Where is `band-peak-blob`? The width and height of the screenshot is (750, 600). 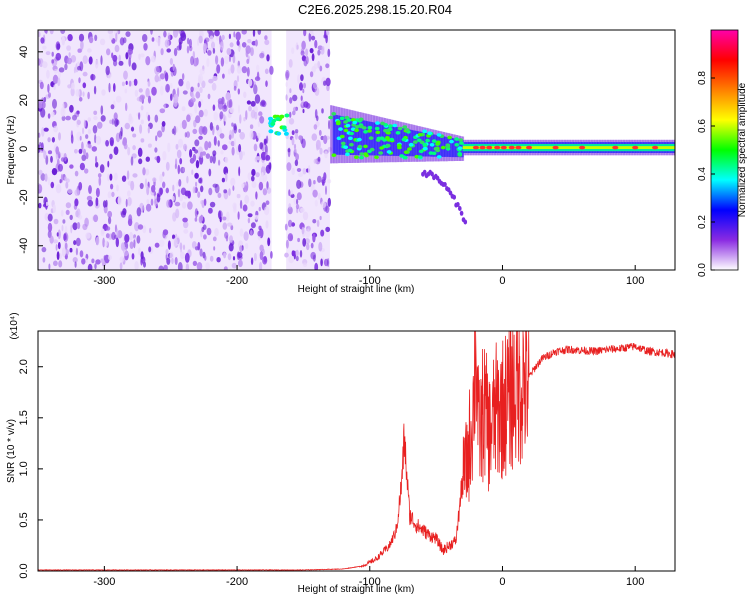 band-peak-blob is located at coordinates (555, 147).